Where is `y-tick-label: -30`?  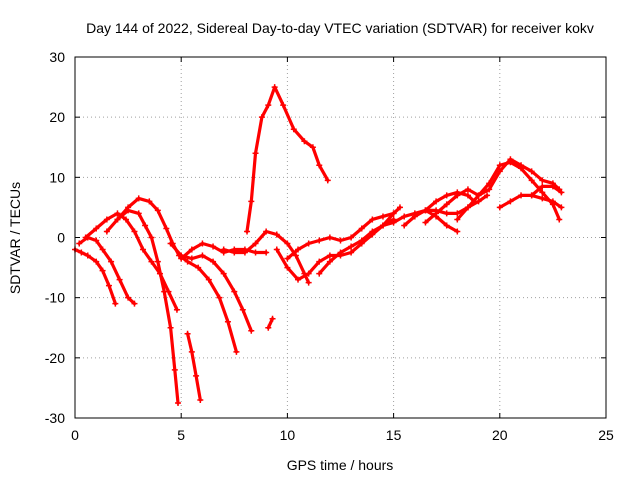
y-tick-label: -30 is located at coordinates (55, 418).